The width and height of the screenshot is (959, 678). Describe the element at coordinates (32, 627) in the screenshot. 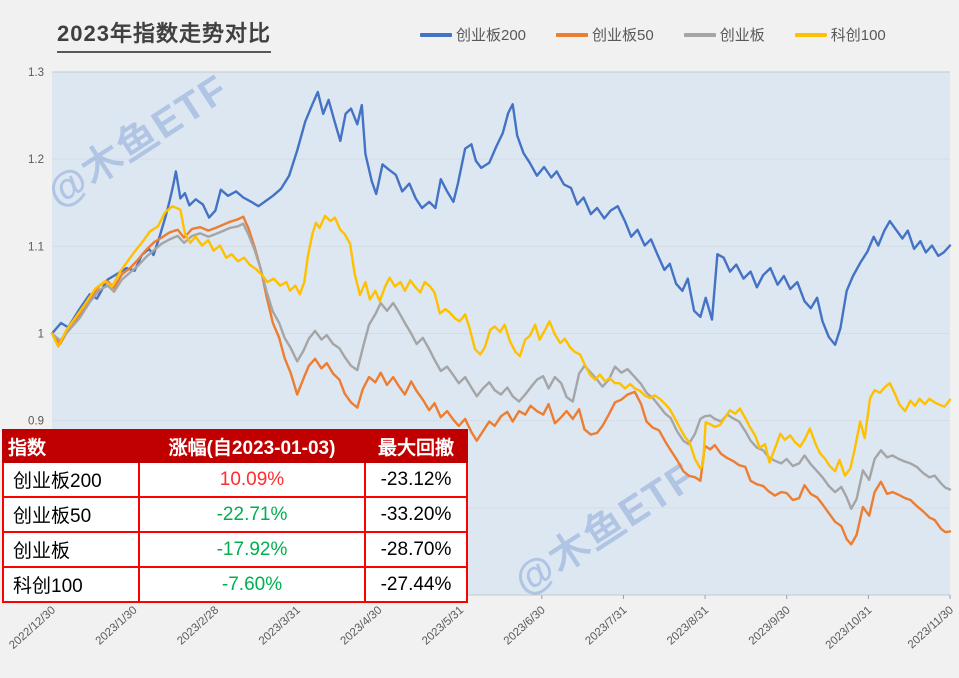

I see `x-tick-label: 2022/12/30` at that location.